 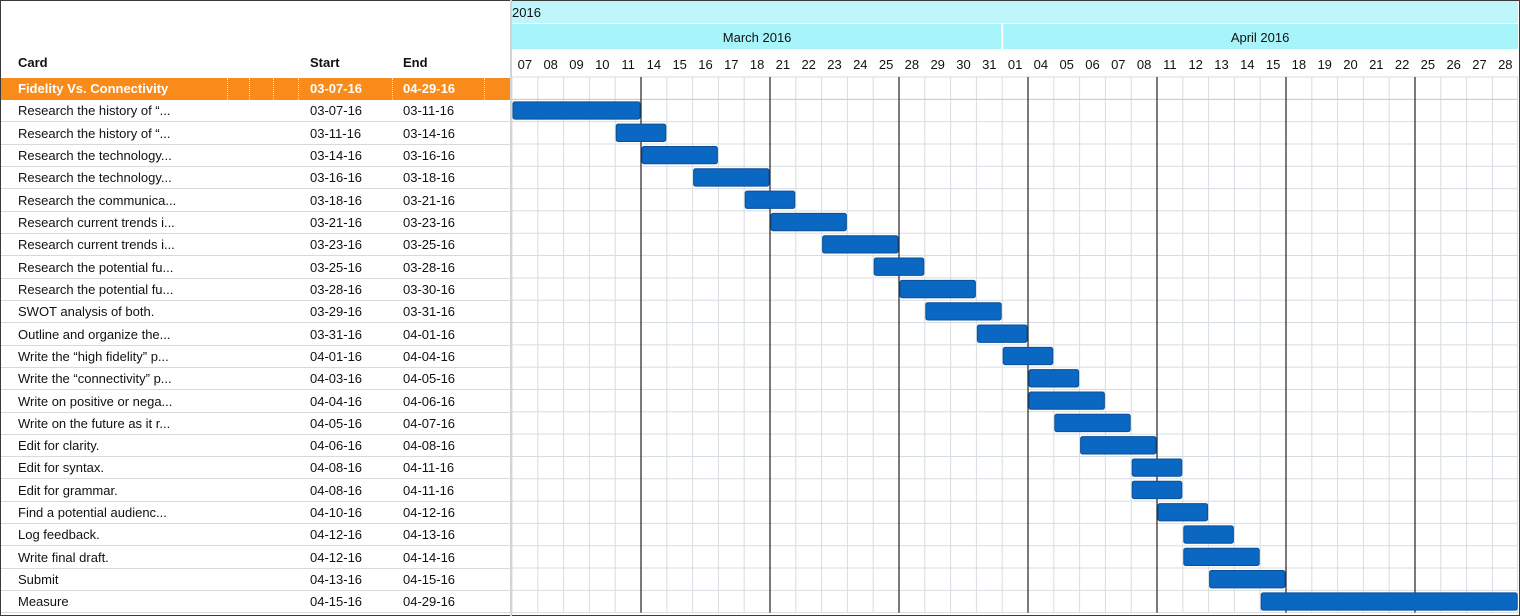 I want to click on task-row: SWOT analysis of both. 03-29-16 03-31-16, so click(x=255, y=312).